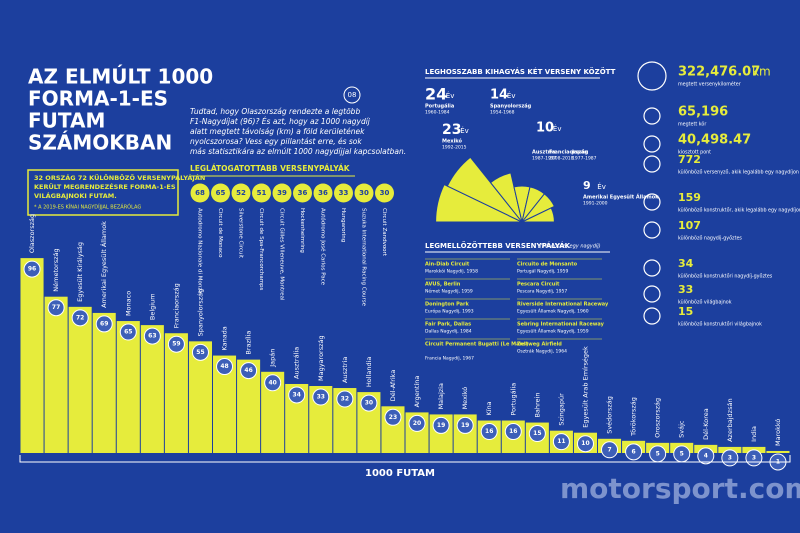 The image size is (800, 533). I want to click on text: 59, so click(176, 344).